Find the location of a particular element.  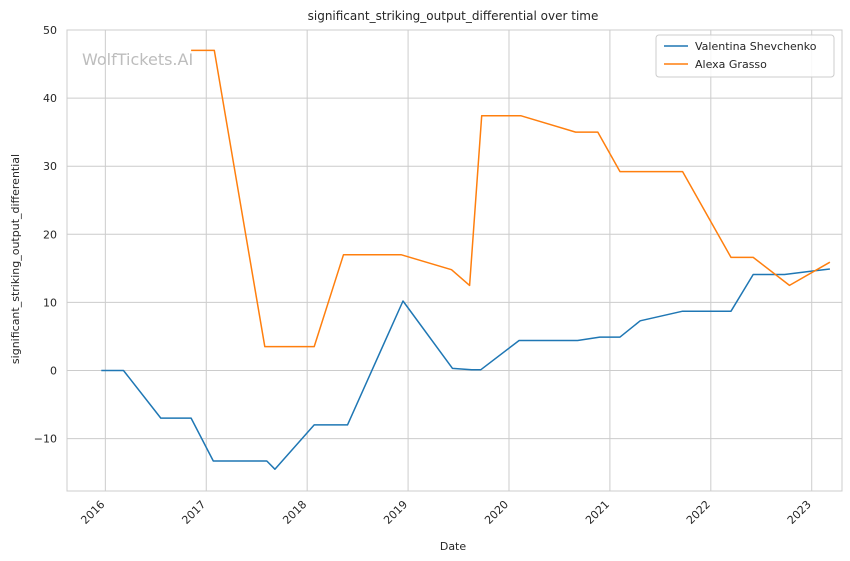

x-tick-label: 2018 is located at coordinates (294, 512).